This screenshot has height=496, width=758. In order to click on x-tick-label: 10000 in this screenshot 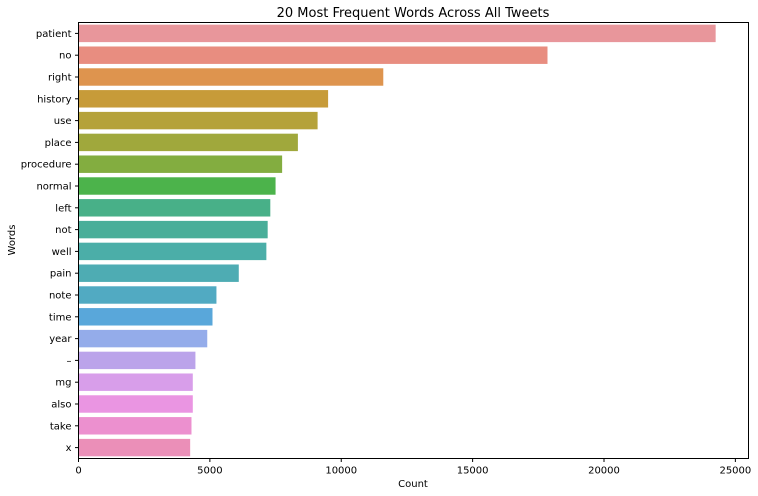, I will do `click(341, 471)`.